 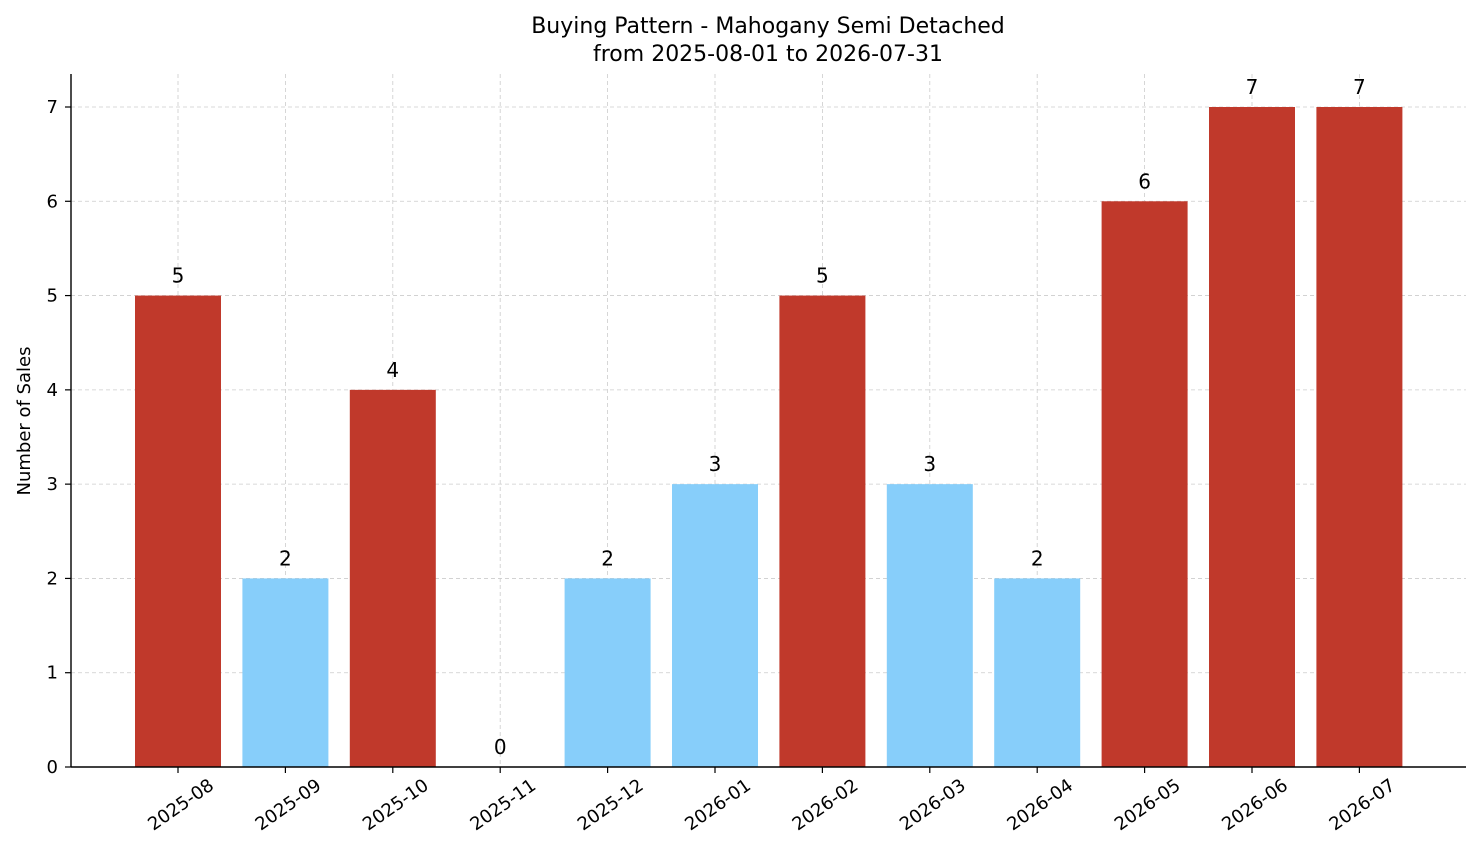 What do you see at coordinates (52, 673) in the screenshot?
I see `y-tick-label: 1` at bounding box center [52, 673].